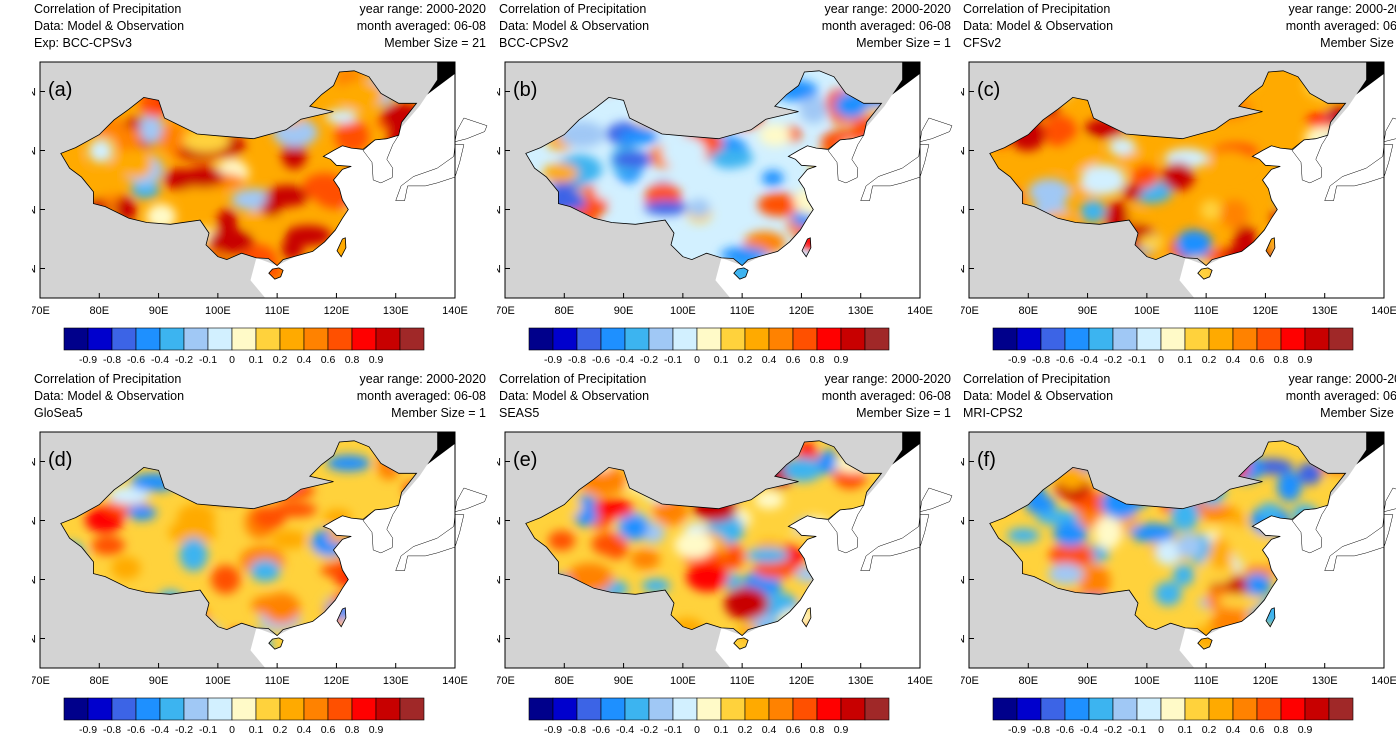 This screenshot has width=1396, height=739. I want to click on lon-tick-label: 100E, so click(218, 311).